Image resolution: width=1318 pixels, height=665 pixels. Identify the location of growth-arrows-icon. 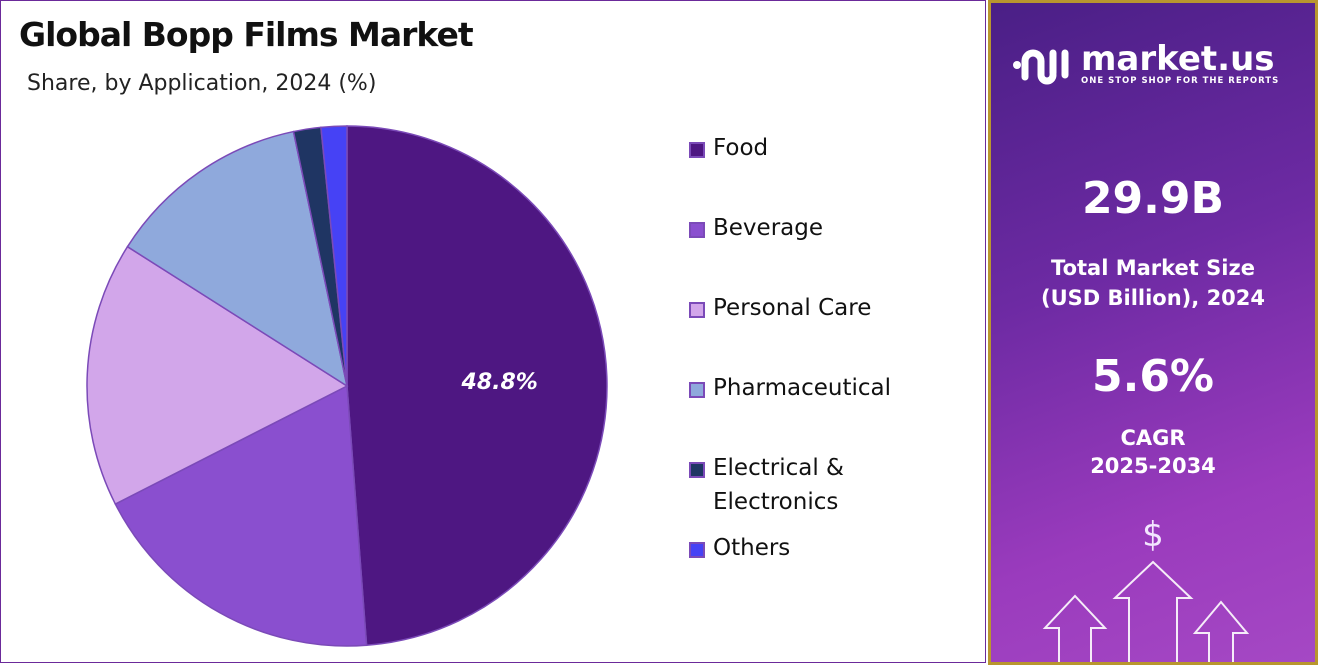
(1146, 611).